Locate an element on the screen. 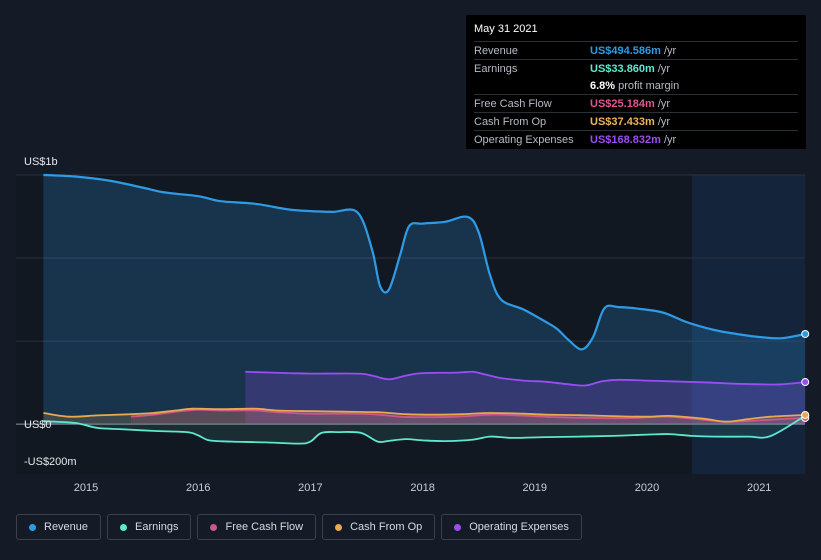 The width and height of the screenshot is (821, 560). end-marker-revenue is located at coordinates (805, 333).